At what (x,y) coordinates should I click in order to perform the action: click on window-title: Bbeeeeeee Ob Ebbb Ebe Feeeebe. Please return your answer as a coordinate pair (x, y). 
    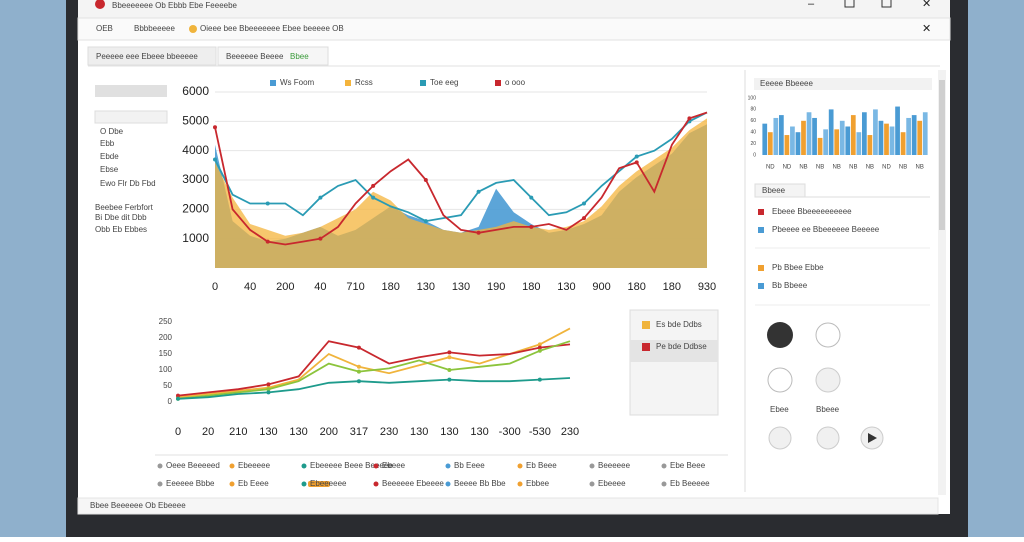
    Looking at the image, I should click on (175, 5).